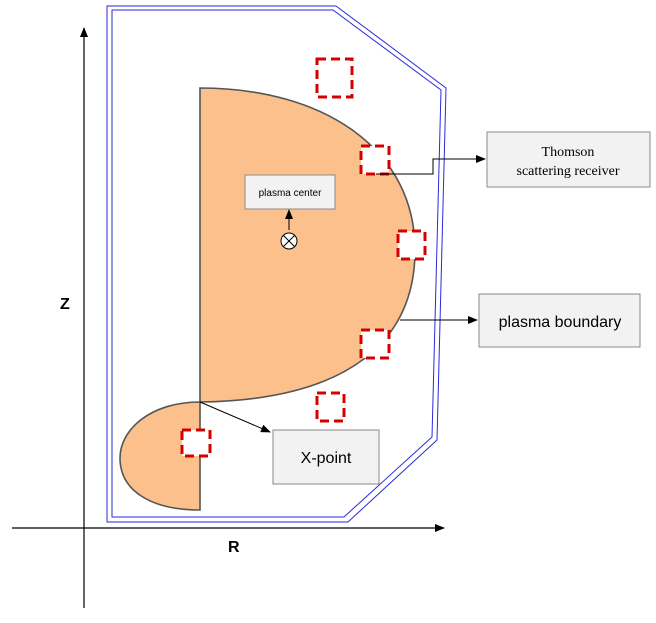 Image resolution: width=656 pixels, height=623 pixels. I want to click on z-axis-label: Z, so click(65, 304).